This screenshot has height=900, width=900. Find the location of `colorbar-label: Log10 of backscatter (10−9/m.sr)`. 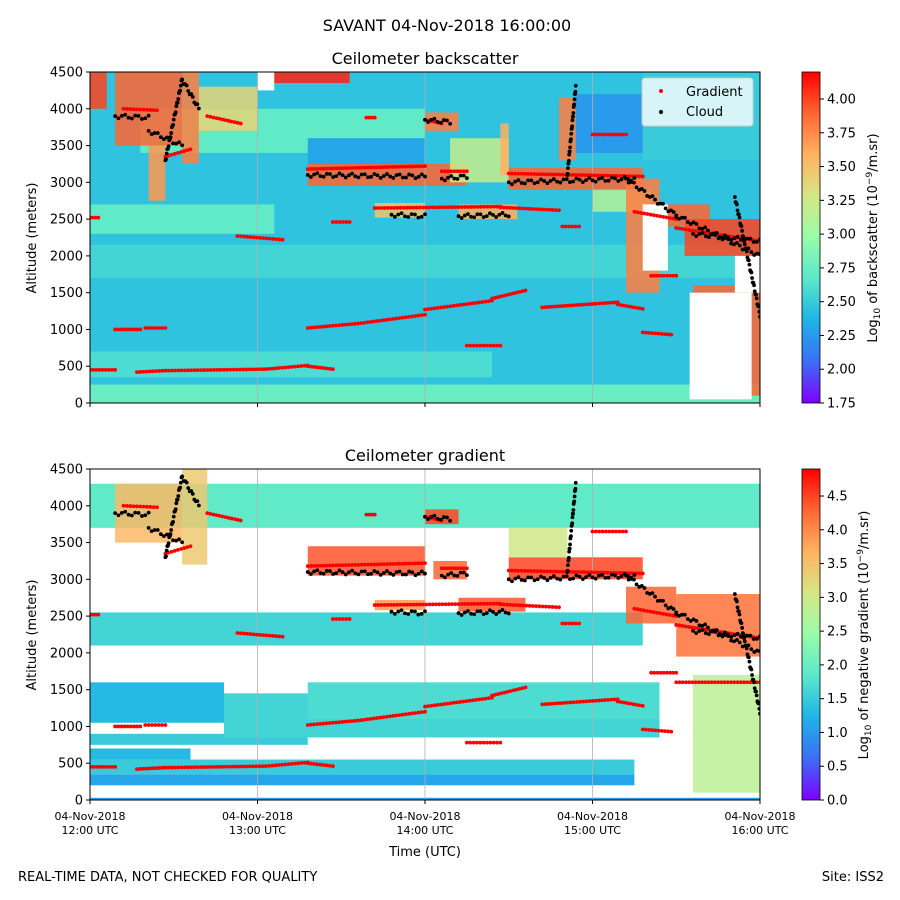

colorbar-label: Log10 of backscatter (10−9/m.sr) is located at coordinates (874, 237).